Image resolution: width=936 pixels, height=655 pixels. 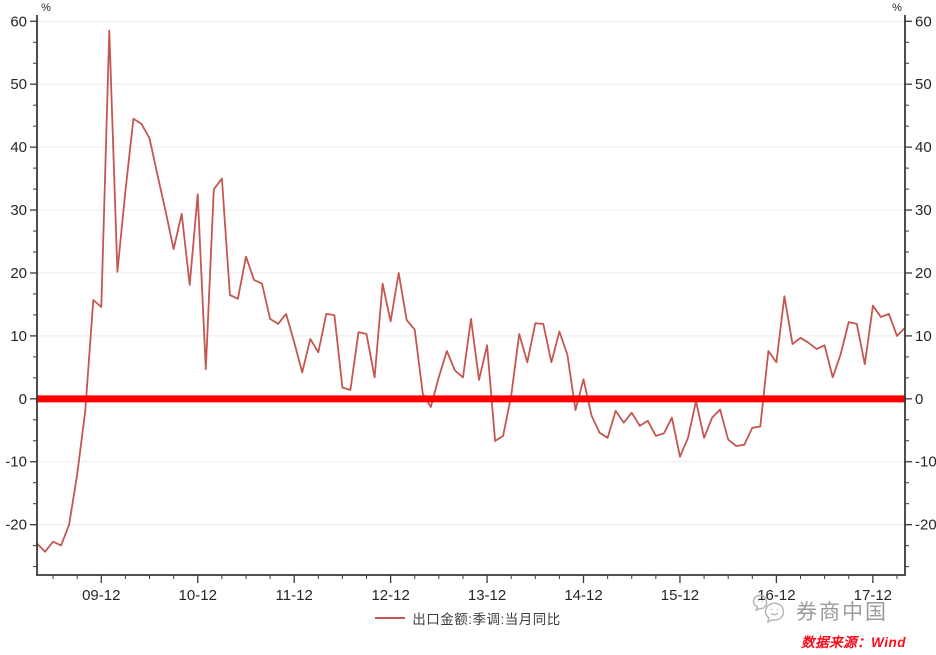 What do you see at coordinates (18, 210) in the screenshot?
I see `y-tick-label-left: 30` at bounding box center [18, 210].